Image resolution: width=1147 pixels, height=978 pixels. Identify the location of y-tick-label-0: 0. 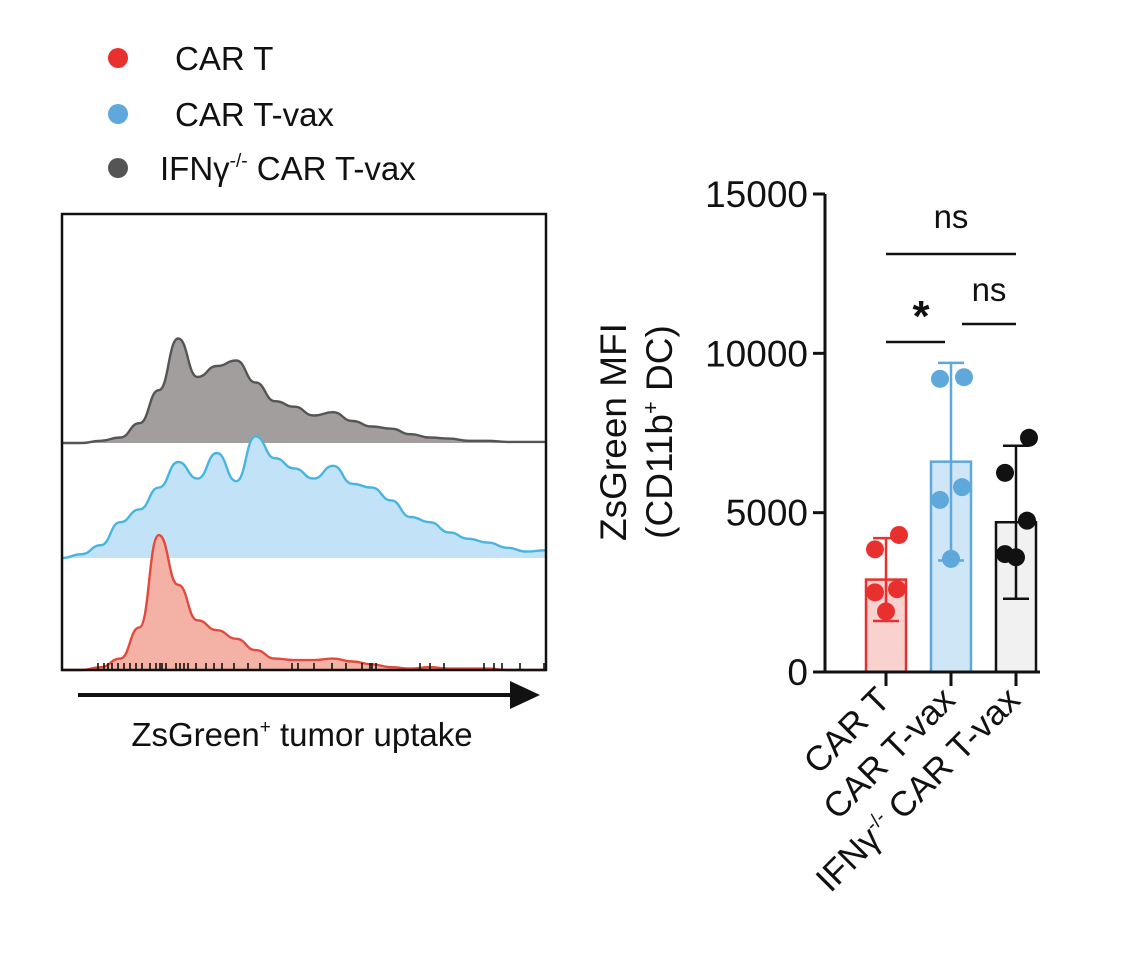
(797, 672).